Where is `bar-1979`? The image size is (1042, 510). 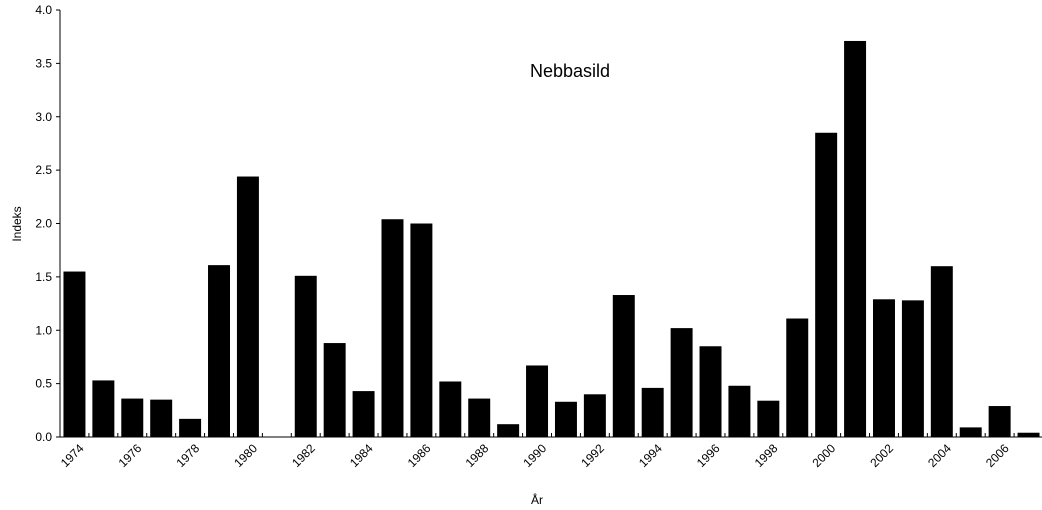 bar-1979 is located at coordinates (219, 351).